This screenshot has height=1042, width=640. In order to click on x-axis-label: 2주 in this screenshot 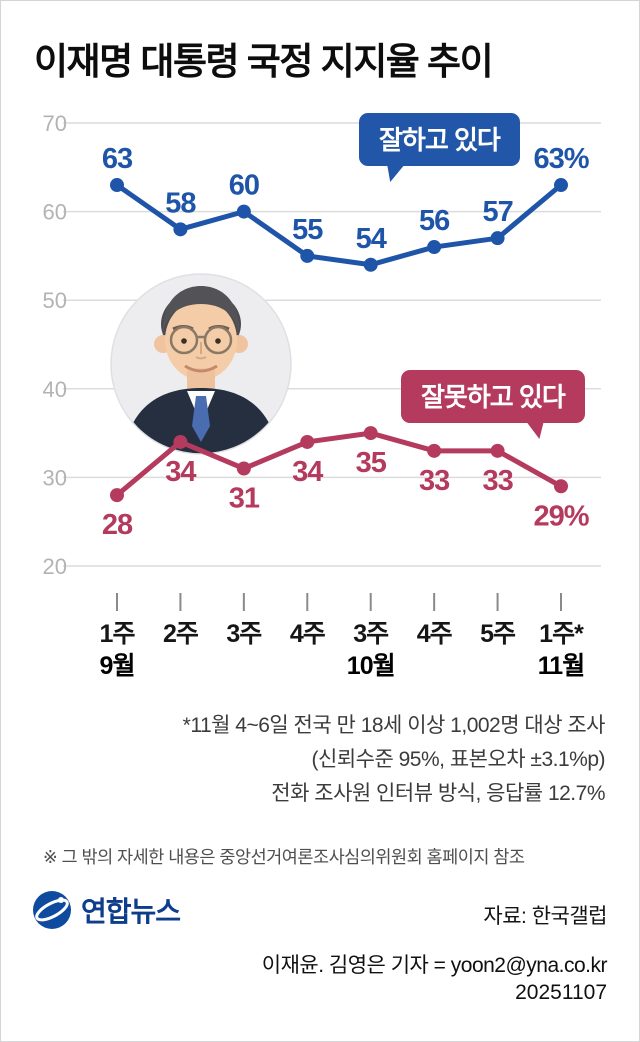, I will do `click(181, 634)`.